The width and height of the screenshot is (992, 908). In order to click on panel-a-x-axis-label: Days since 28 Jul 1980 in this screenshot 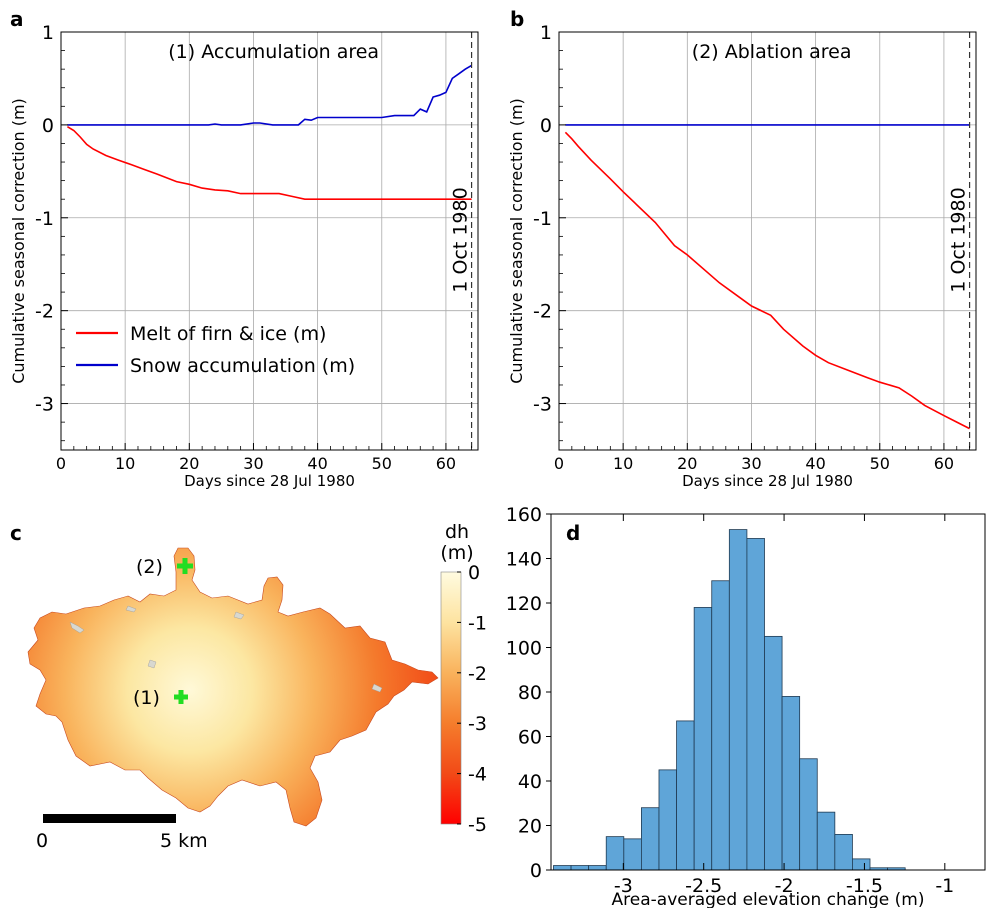, I will do `click(269, 481)`.